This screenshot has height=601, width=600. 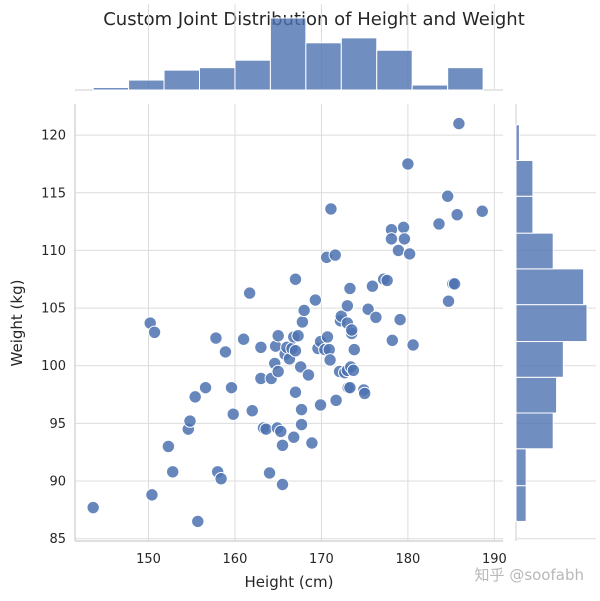 I want to click on y-tick-label: 90, so click(x=57, y=482).